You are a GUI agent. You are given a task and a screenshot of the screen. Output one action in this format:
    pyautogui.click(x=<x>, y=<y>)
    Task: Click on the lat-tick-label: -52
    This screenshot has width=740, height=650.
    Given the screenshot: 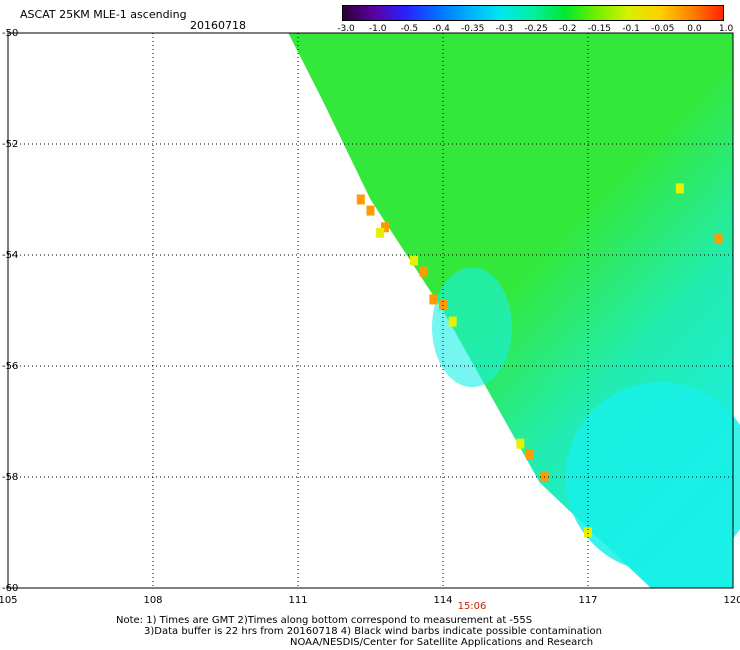 What is the action you would take?
    pyautogui.click(x=10, y=144)
    